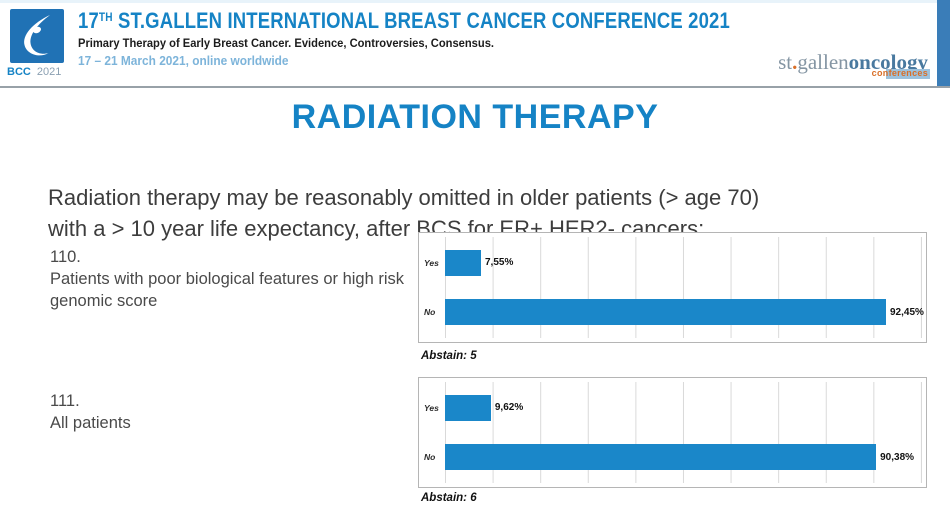  I want to click on bcc-drop-icon, so click(37, 35).